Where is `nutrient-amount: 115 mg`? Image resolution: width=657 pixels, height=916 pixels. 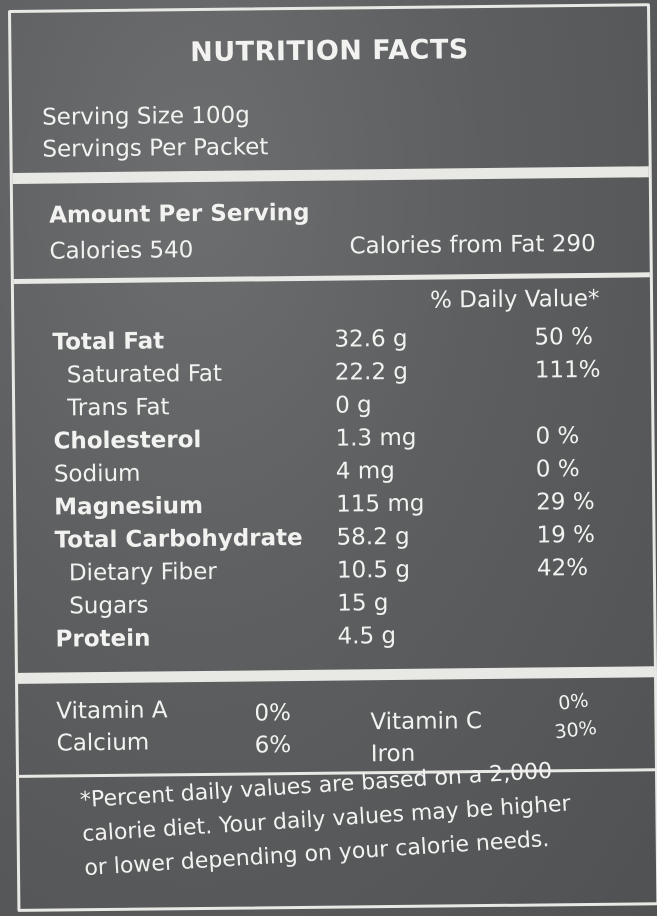
nutrient-amount: 115 mg is located at coordinates (380, 504).